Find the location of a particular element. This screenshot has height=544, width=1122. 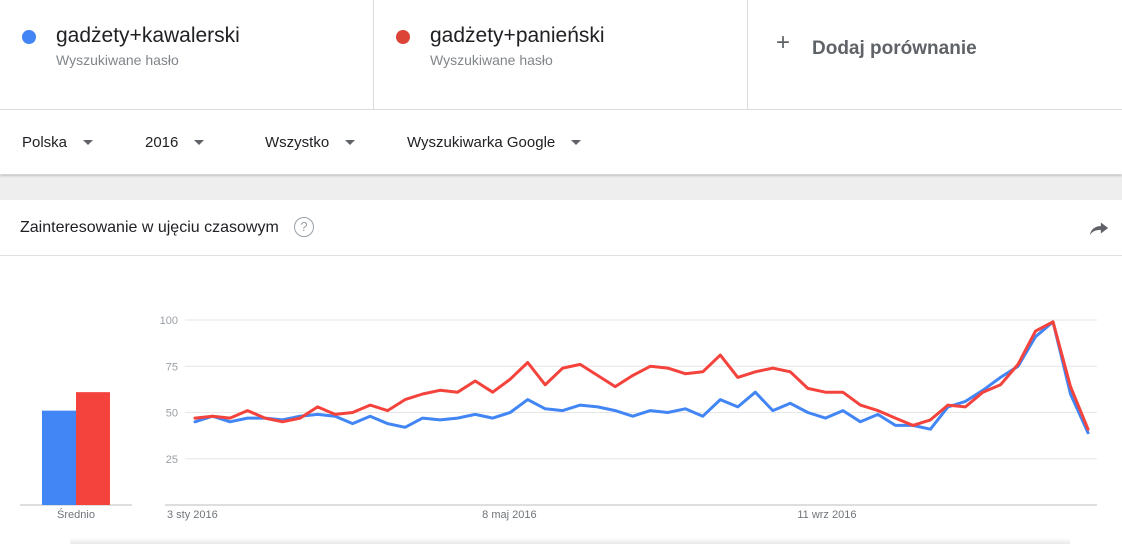

card-title: Zainteresowanie w ujęciu czasowym is located at coordinates (149, 227).